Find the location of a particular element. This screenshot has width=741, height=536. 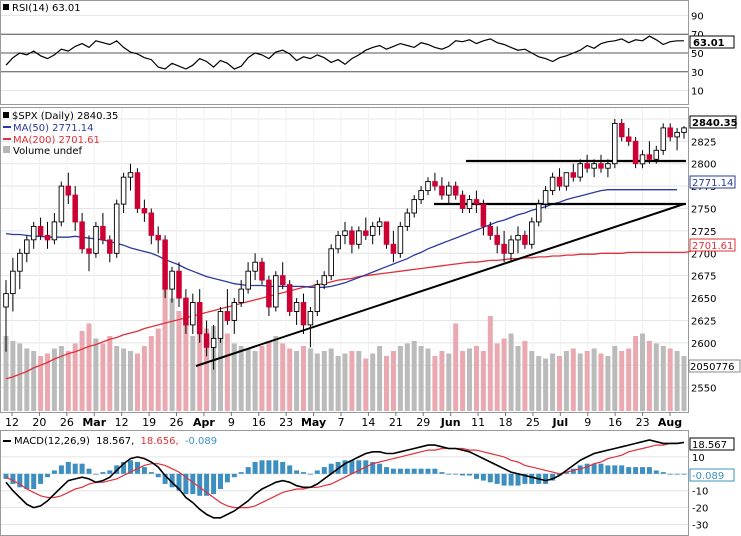

x-tick-label: Jul is located at coordinates (559, 422).